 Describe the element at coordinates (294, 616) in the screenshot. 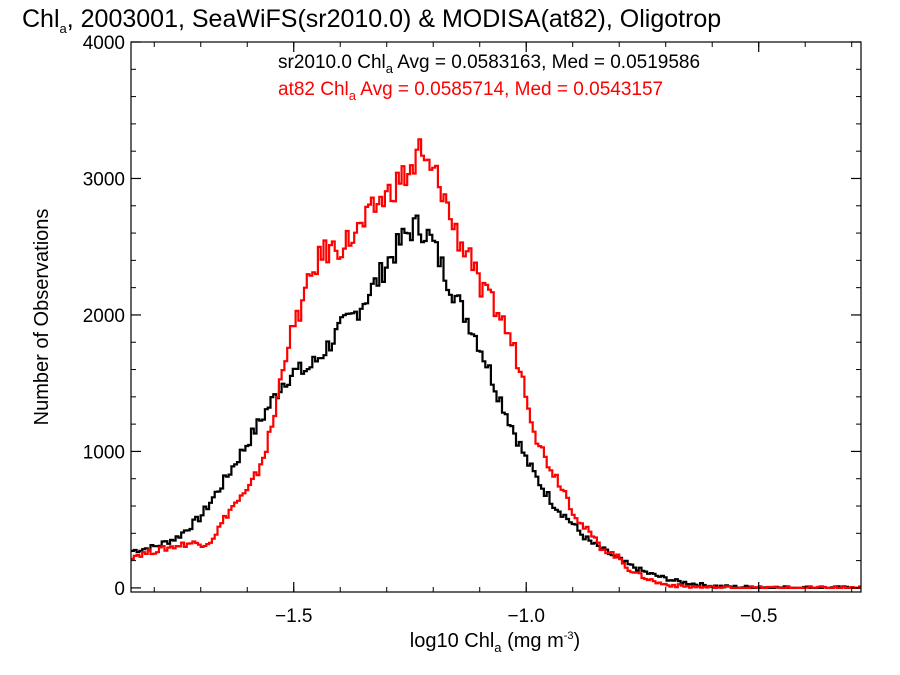

I see `x-tick-label: −1.5` at that location.